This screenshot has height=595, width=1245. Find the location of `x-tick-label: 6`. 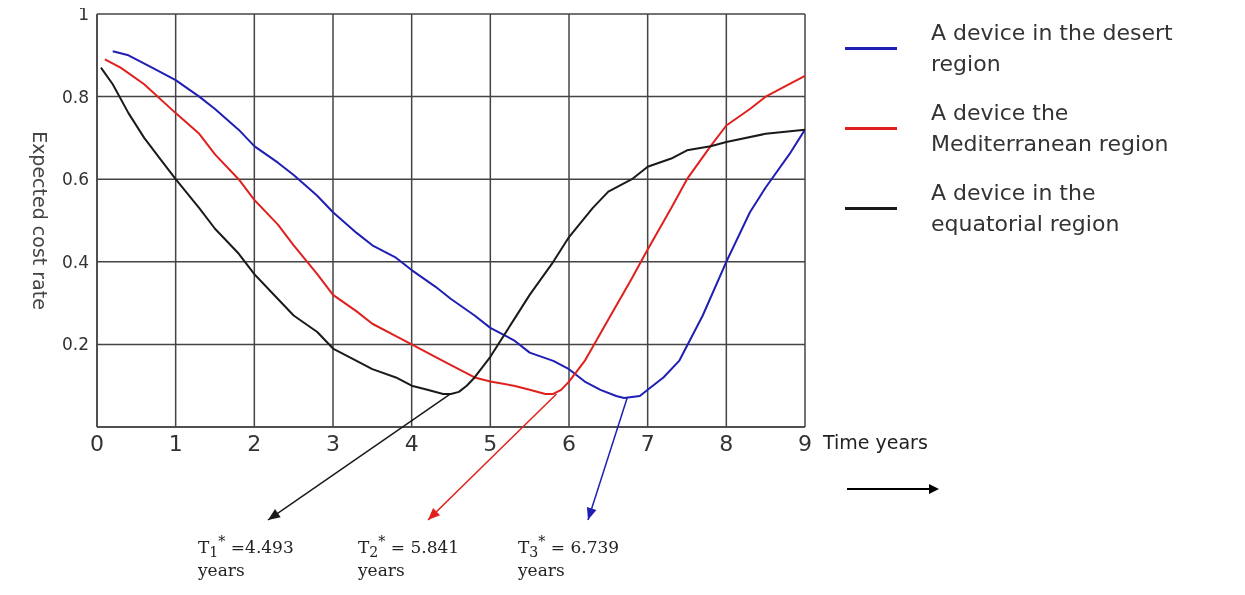

x-tick-label: 6 is located at coordinates (569, 443).